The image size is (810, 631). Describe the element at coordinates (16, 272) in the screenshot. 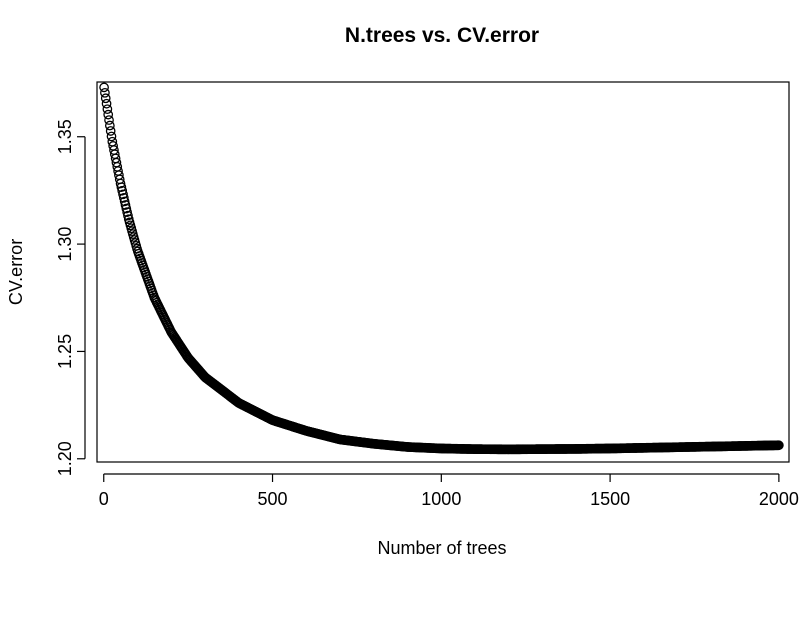

I see `y-axis-label: CV.error` at that location.